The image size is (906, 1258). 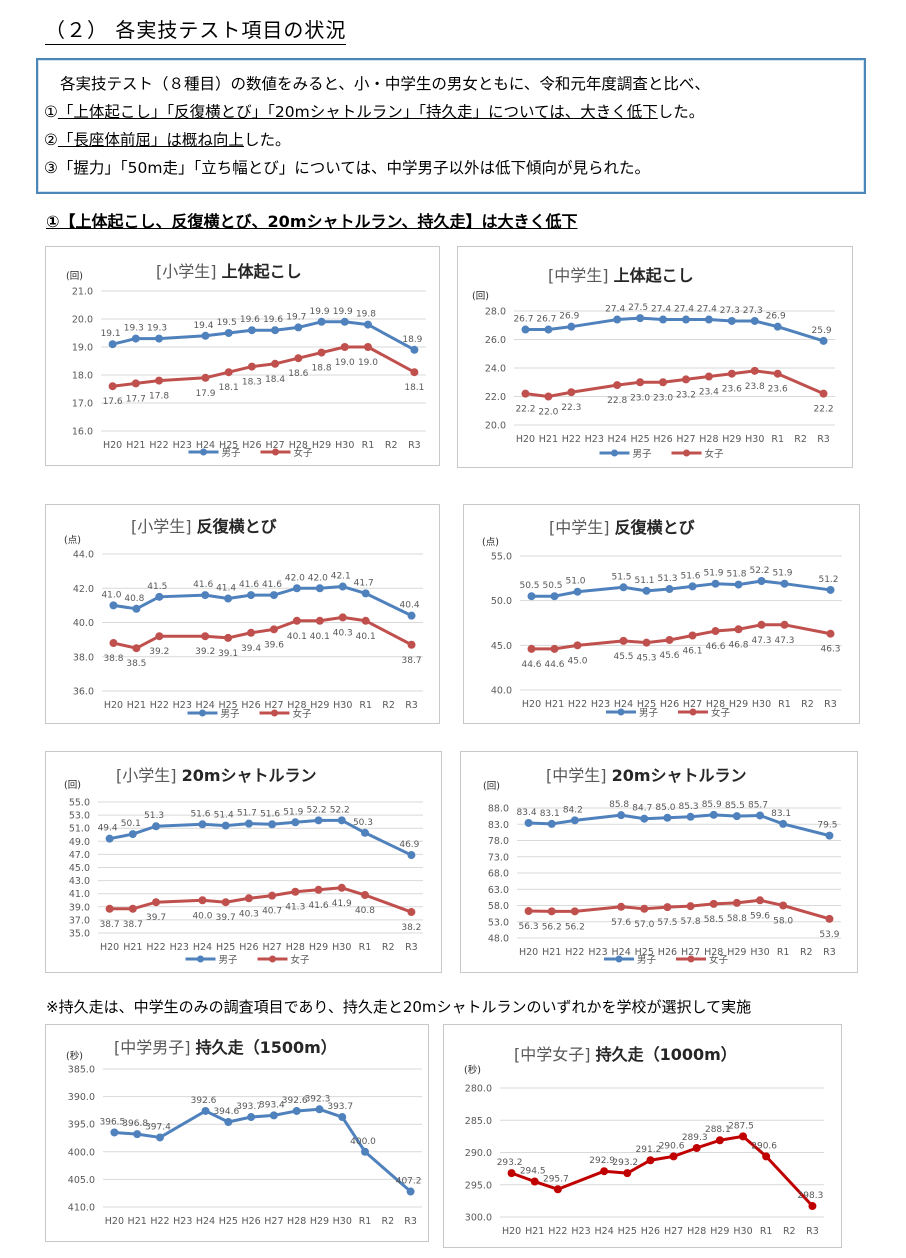 I want to click on chart-title: [小学生] 上体起こし, so click(x=229, y=271).